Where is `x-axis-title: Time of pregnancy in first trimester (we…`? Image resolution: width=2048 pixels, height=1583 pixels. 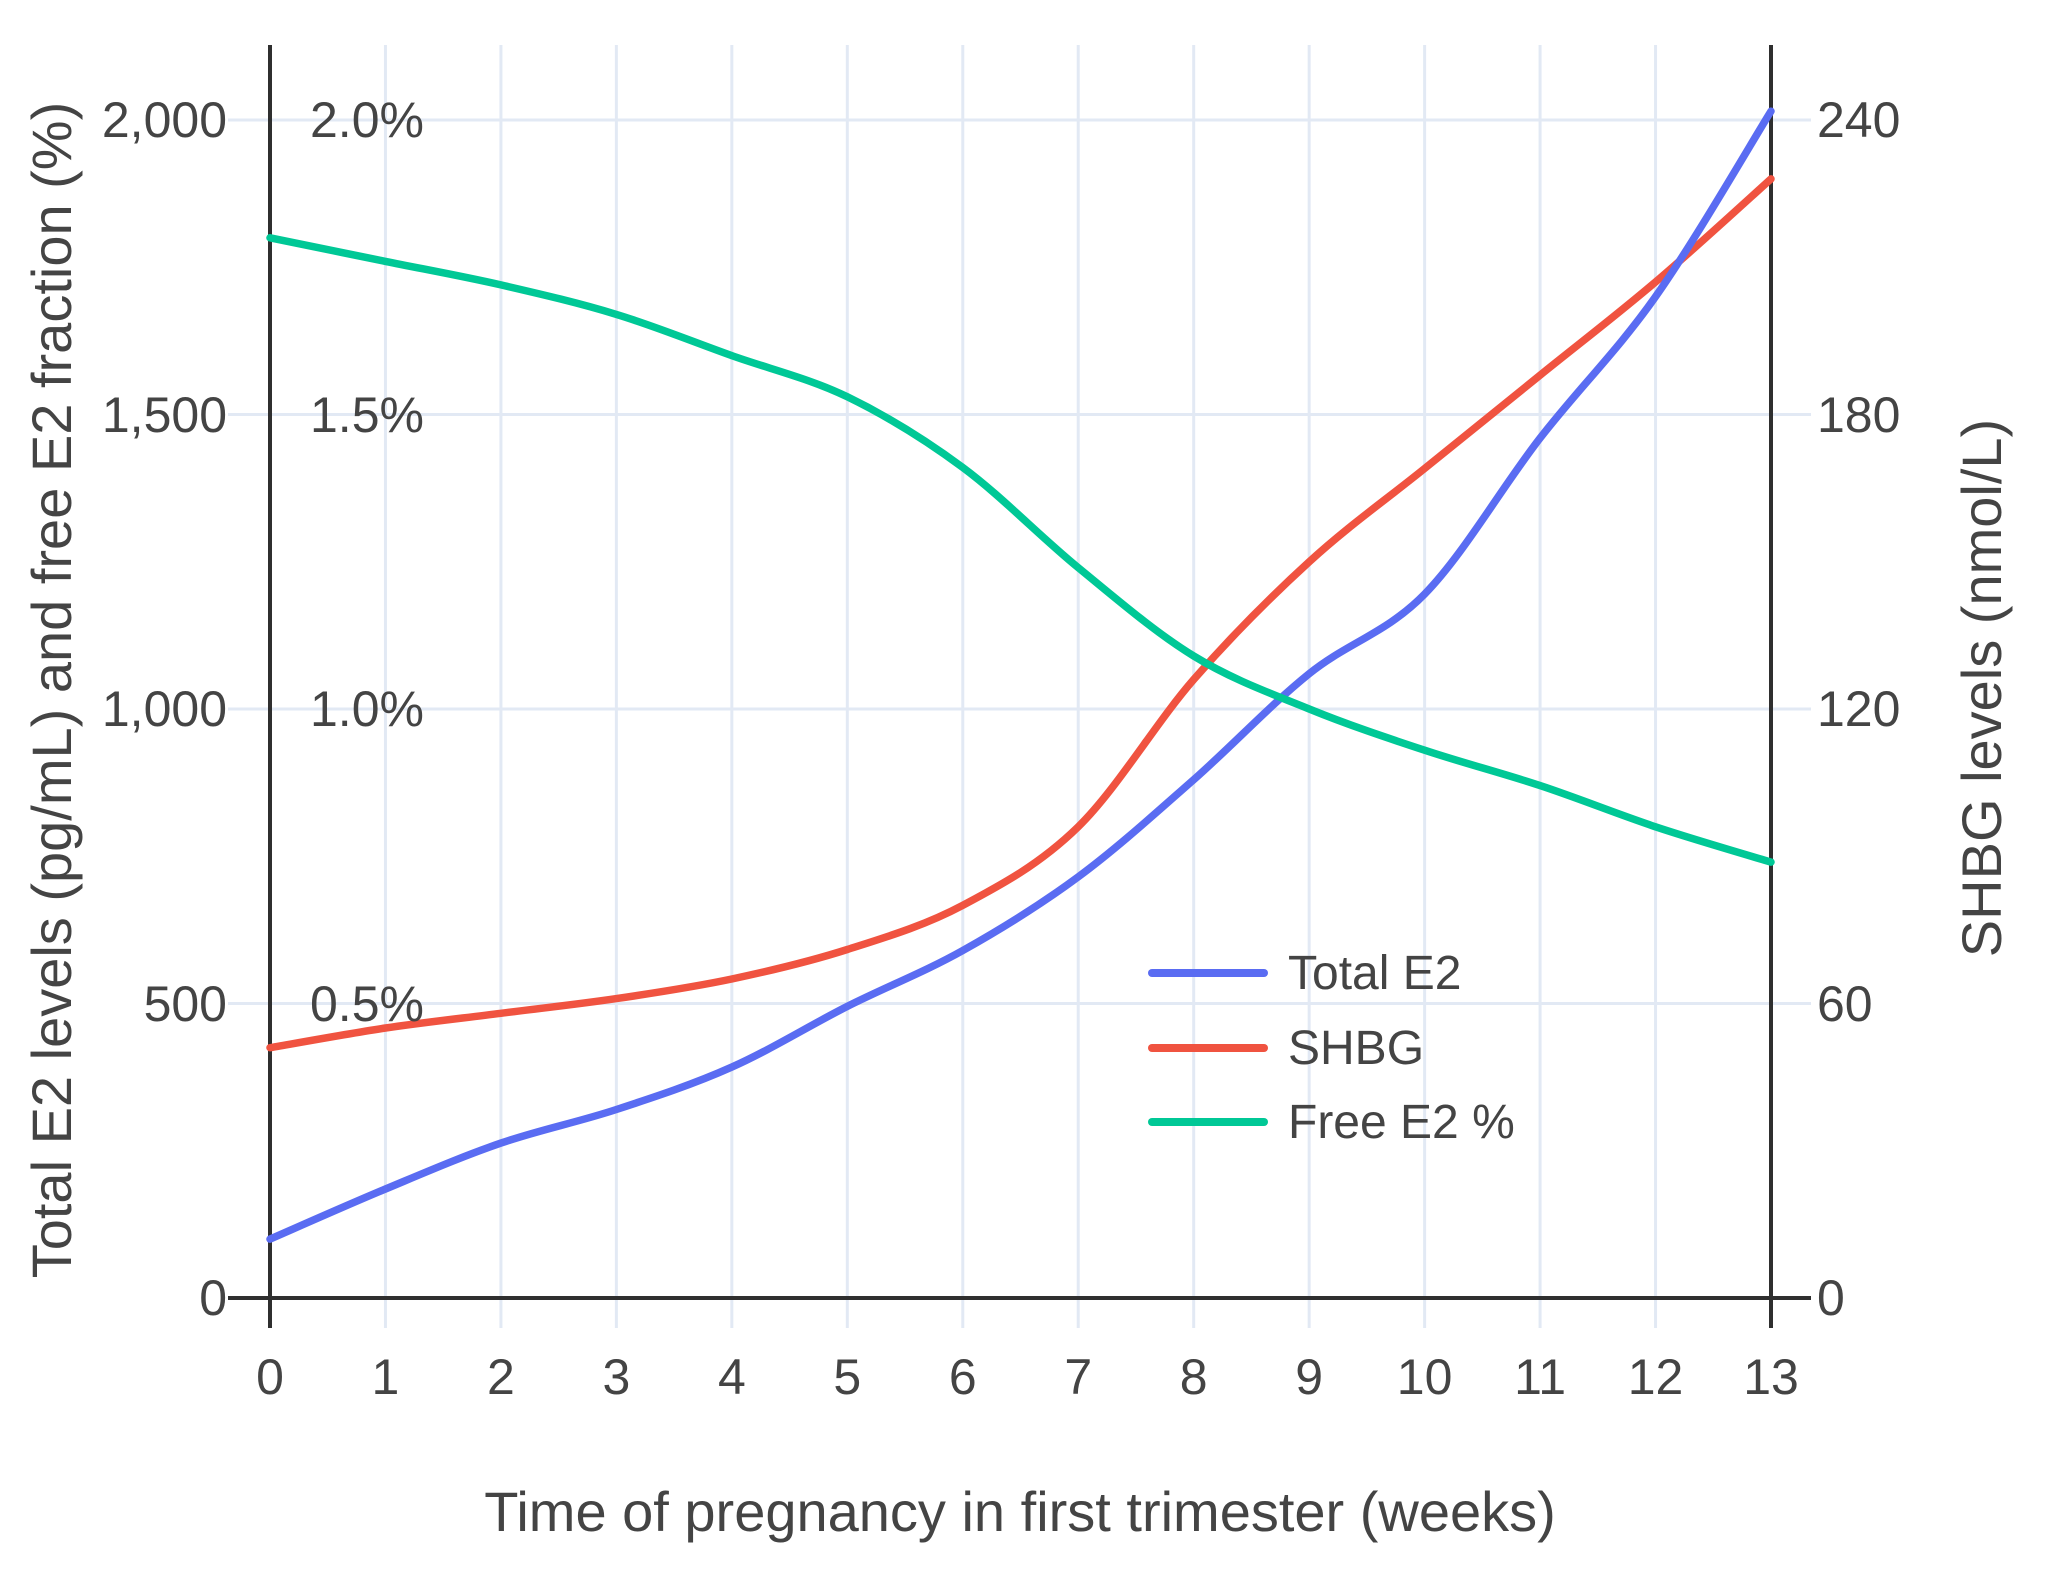 x-axis-title: Time of pregnancy in first trimester (we… is located at coordinates (1020, 1512).